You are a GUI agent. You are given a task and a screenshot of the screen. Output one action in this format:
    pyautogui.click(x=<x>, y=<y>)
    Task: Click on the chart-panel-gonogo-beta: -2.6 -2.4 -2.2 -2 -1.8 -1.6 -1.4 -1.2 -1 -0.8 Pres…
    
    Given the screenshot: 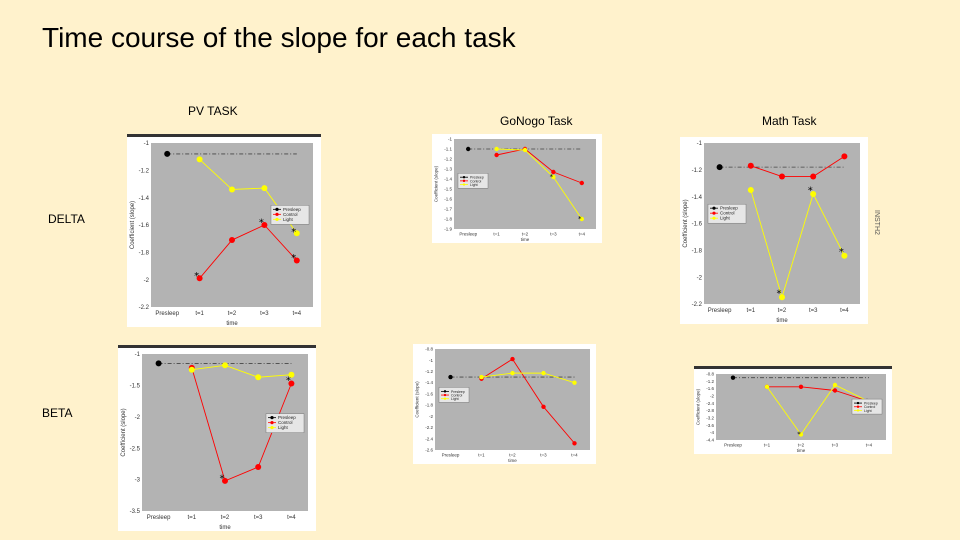 What is the action you would take?
    pyautogui.click(x=504, y=404)
    